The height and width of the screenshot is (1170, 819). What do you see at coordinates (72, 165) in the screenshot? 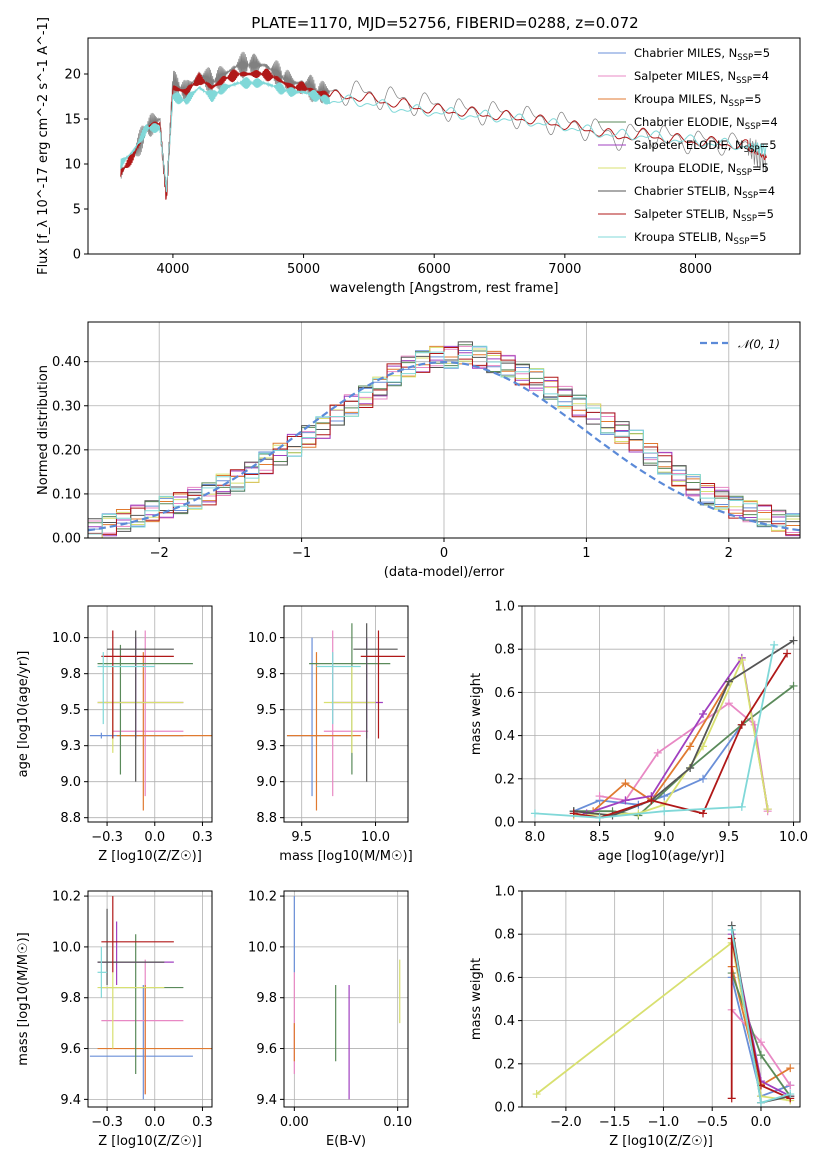
I see `y-tick-label: 10` at bounding box center [72, 165].